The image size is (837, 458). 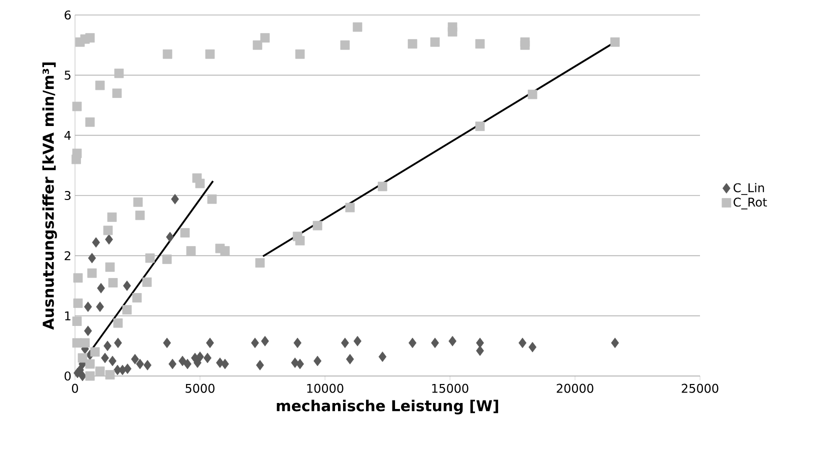 What do you see at coordinates (325, 388) in the screenshot?
I see `x-tick-label: 10000` at bounding box center [325, 388].